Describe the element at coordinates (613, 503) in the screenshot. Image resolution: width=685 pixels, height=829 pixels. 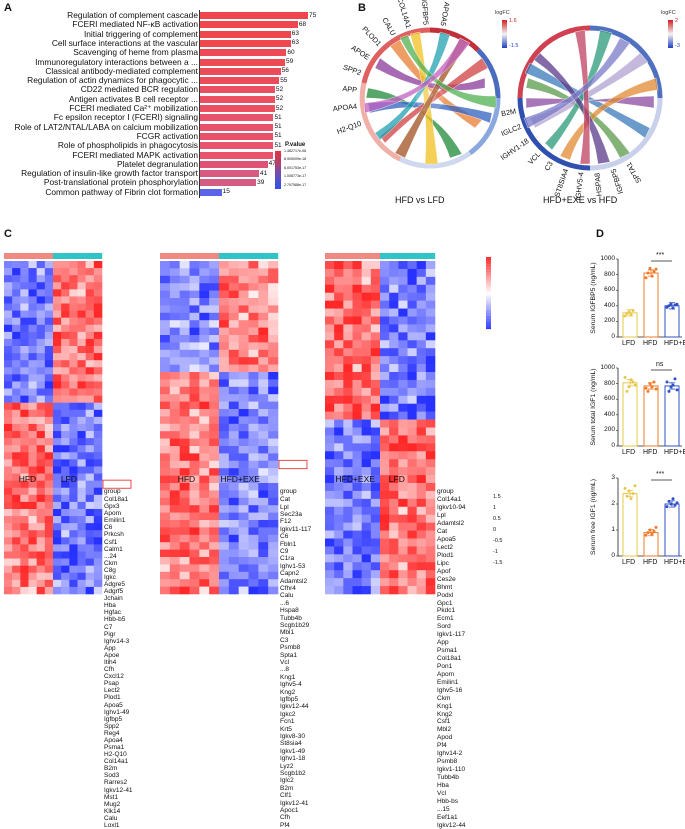
I see `dotplot-tick-label: 2` at that location.